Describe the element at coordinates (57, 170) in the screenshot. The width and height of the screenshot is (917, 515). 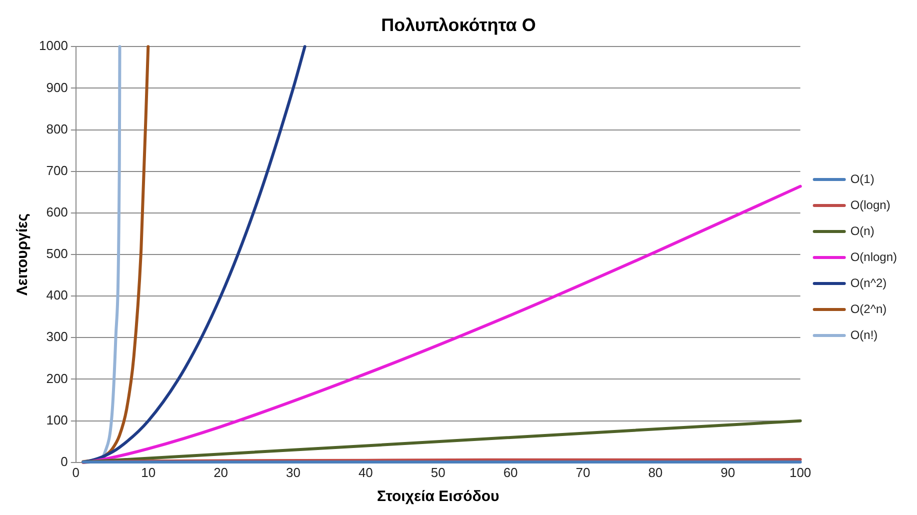
I see `y-tick-label: 700` at that location.